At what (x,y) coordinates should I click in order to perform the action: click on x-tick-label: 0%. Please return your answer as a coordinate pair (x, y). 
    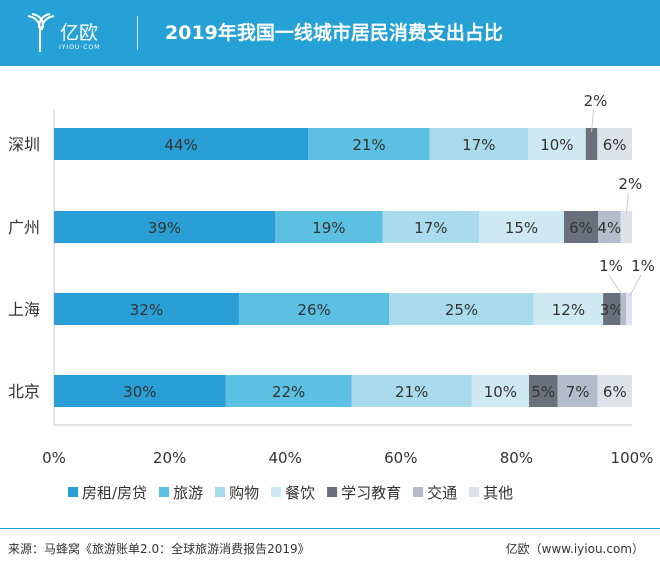
    Looking at the image, I should click on (54, 458).